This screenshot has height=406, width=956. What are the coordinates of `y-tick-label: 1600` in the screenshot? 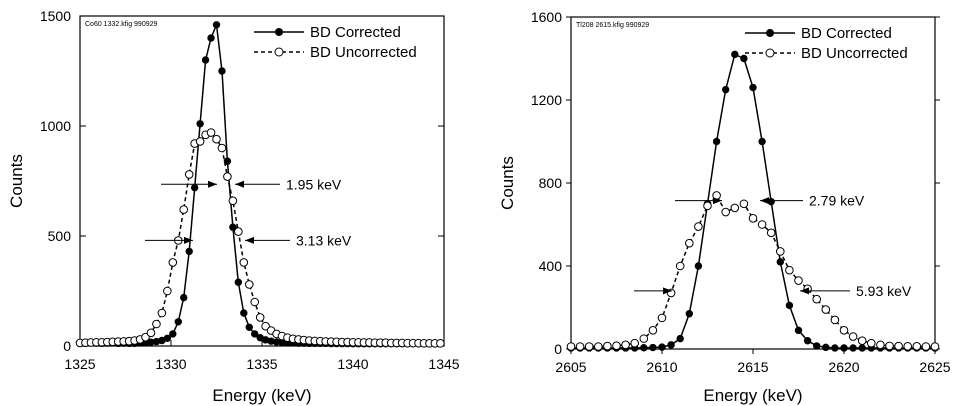 It's located at (546, 17).